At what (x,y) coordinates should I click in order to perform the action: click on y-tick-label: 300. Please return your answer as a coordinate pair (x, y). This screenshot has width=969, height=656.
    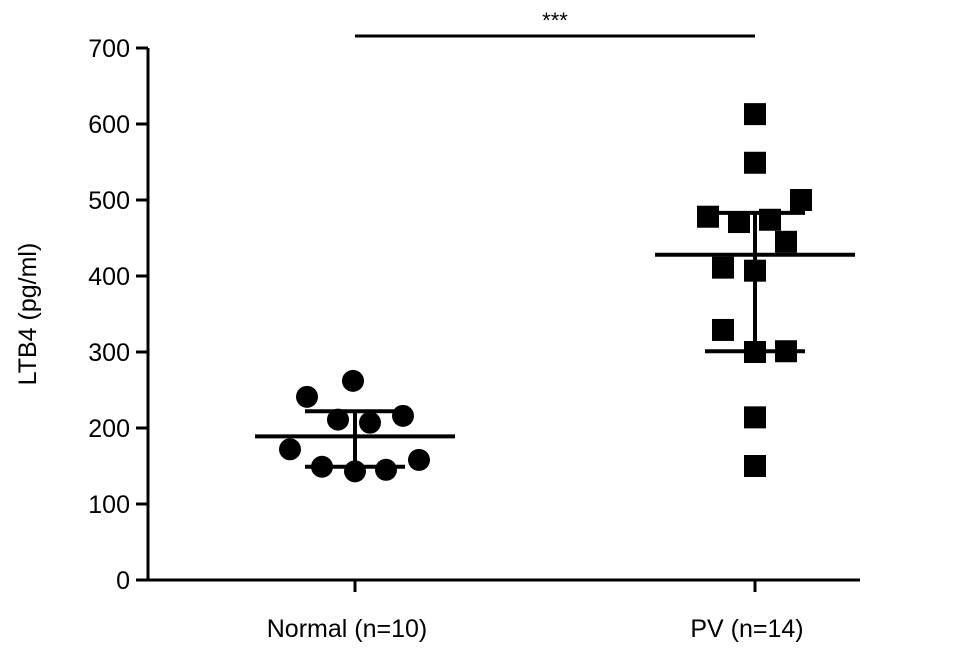
    Looking at the image, I should click on (109, 353).